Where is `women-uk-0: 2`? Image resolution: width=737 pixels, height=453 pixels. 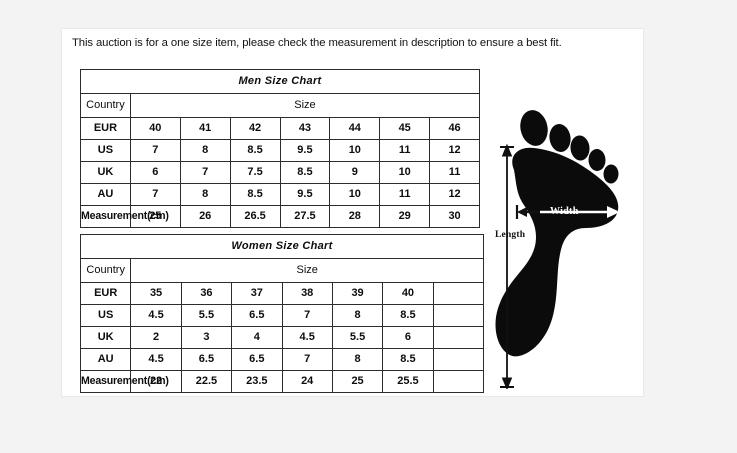
women-uk-0: 2 is located at coordinates (156, 337).